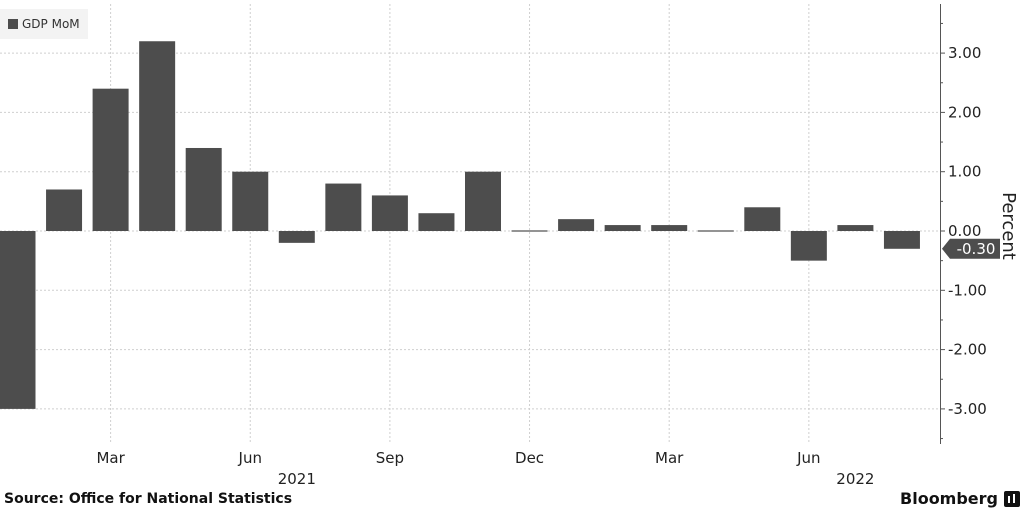 Image resolution: width=1024 pixels, height=512 pixels. I want to click on source-note: Source: Office for National Statistics, so click(148, 499).